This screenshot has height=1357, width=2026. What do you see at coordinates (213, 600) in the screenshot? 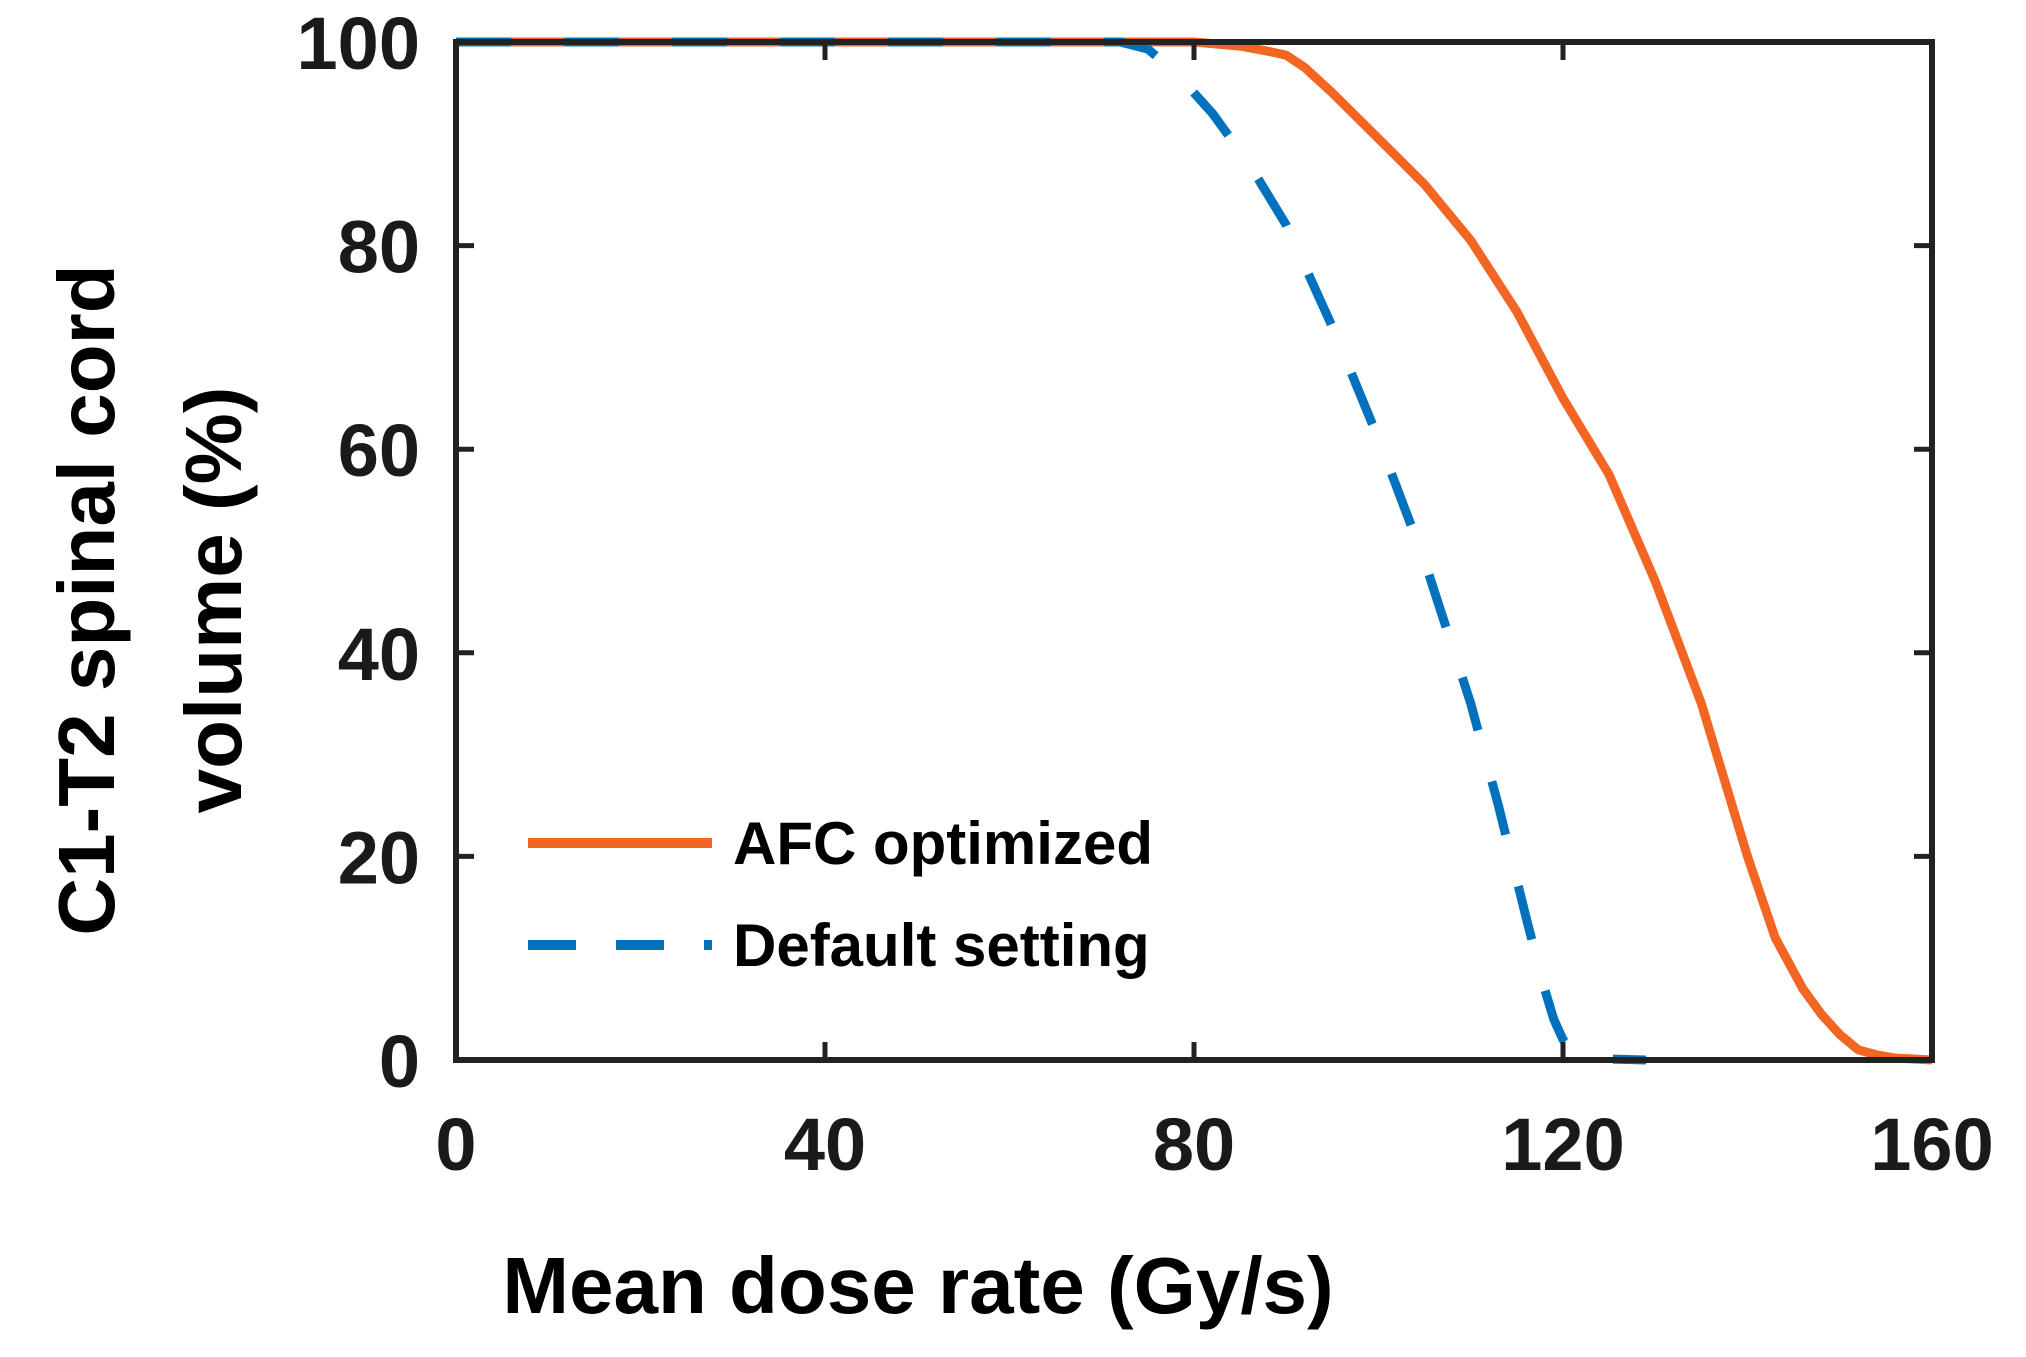
I see `y-axis-title-line-2: volume (%)` at bounding box center [213, 600].